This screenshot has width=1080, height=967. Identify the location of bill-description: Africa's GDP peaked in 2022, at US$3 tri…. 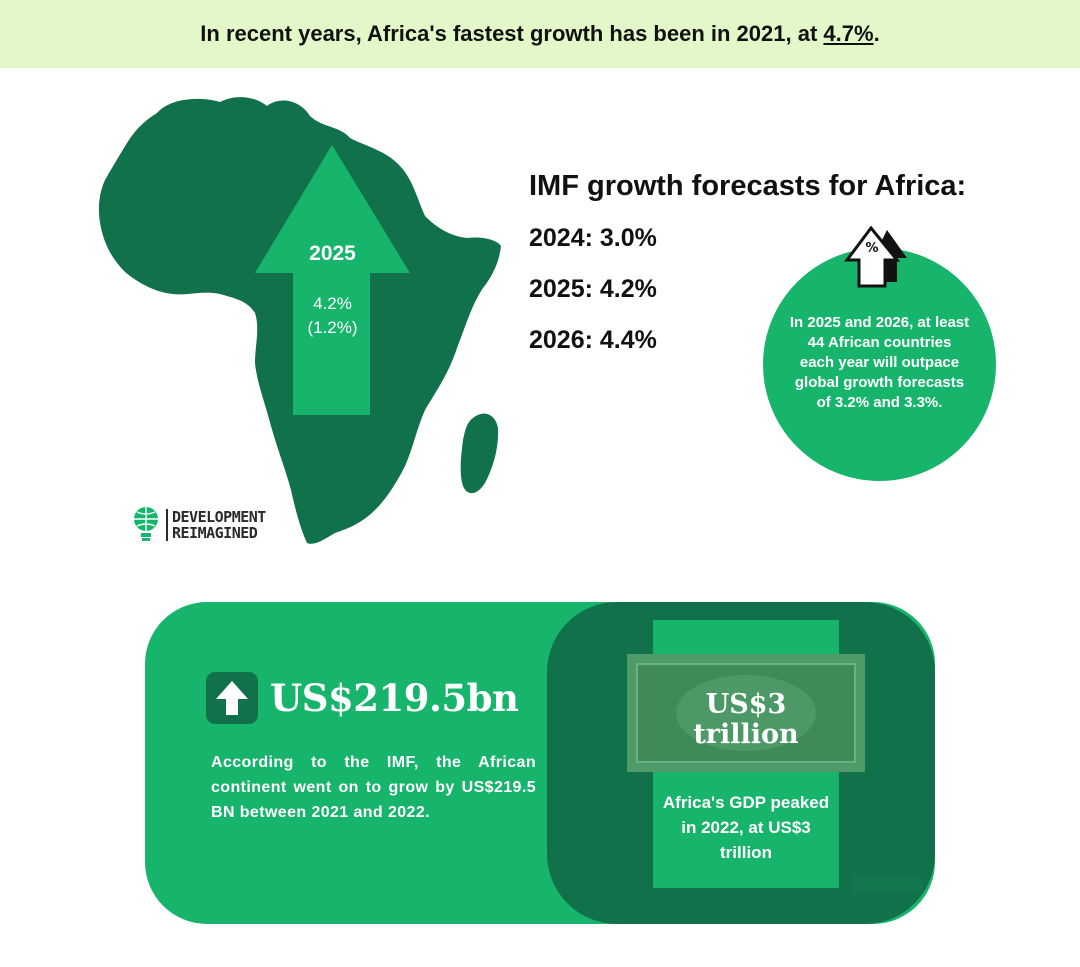
(746, 827).